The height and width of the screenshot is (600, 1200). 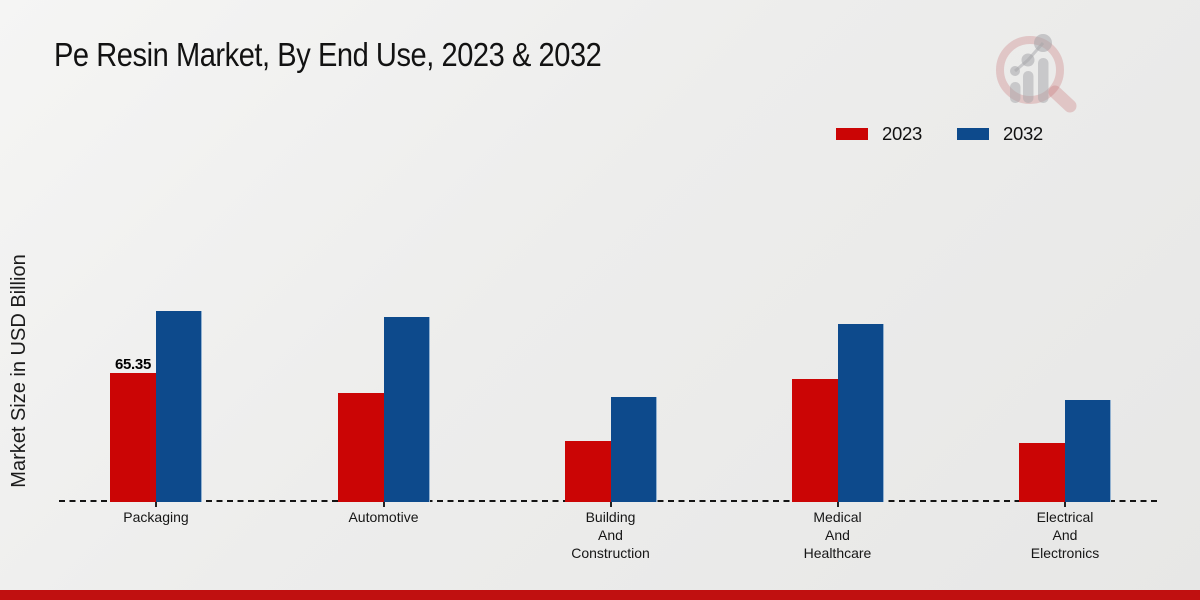 What do you see at coordinates (383, 517) in the screenshot?
I see `category-label-automotive: Automotive` at bounding box center [383, 517].